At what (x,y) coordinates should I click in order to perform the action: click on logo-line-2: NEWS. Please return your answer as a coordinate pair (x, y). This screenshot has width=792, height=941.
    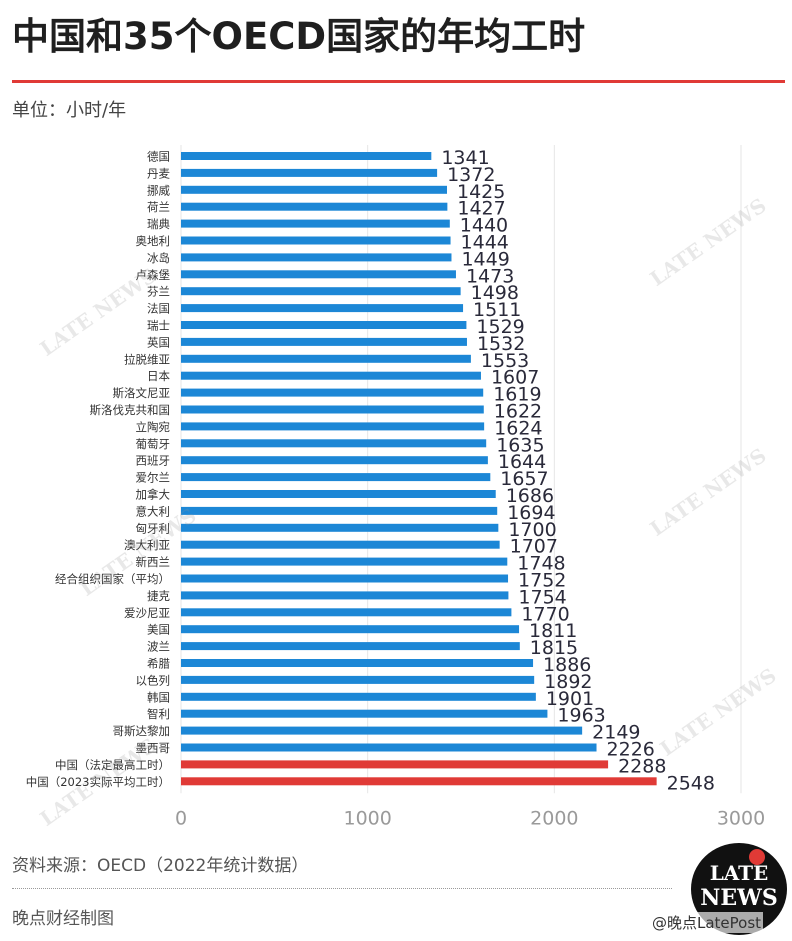
    Looking at the image, I should click on (739, 898).